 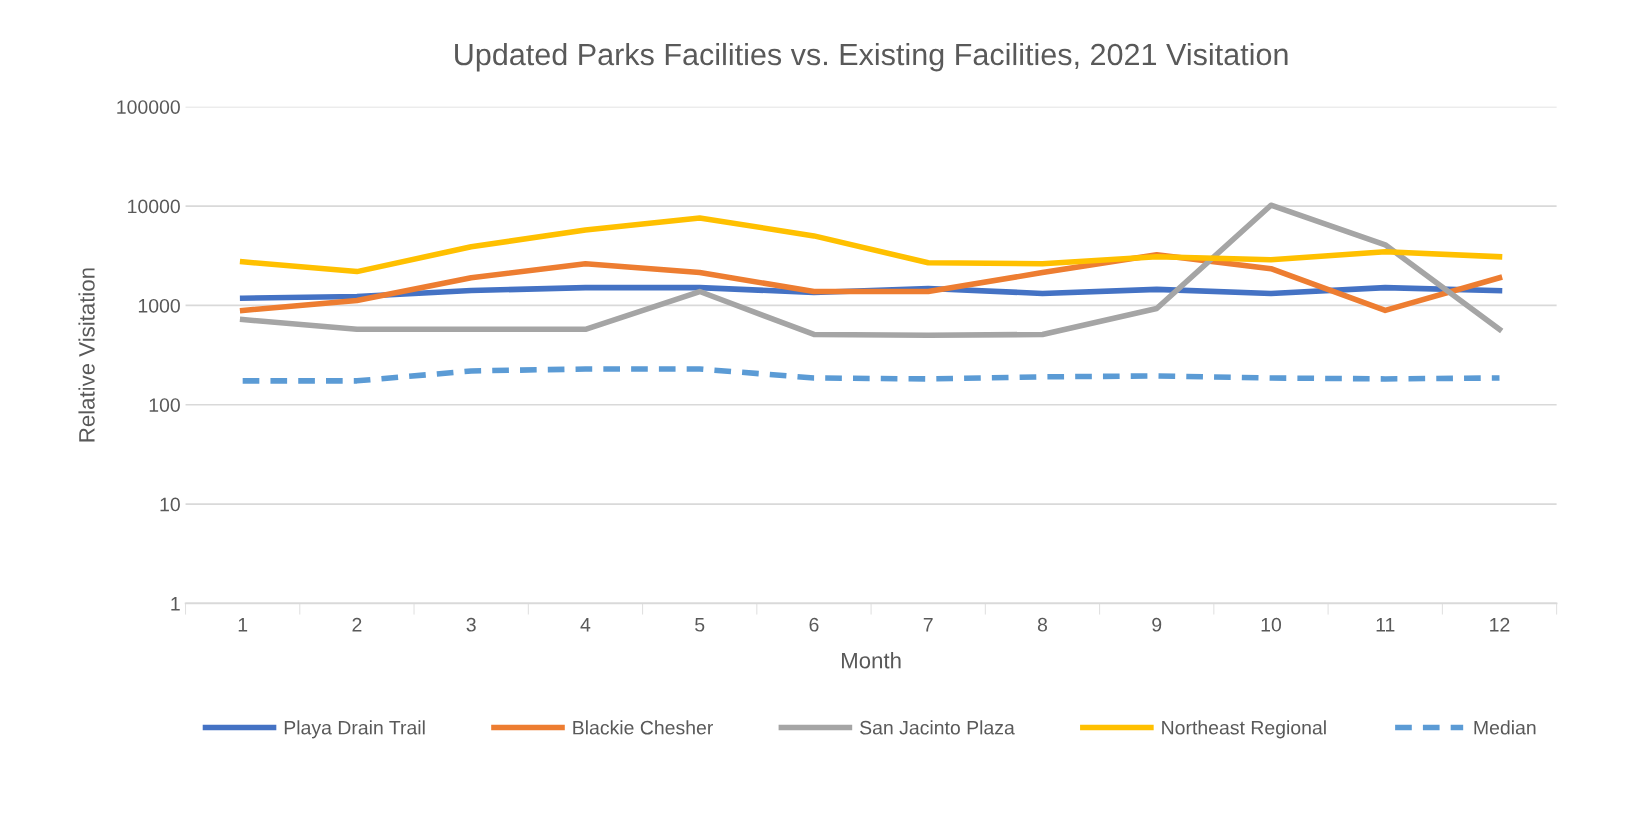 I want to click on x-tick-label: 1, so click(x=243, y=625).